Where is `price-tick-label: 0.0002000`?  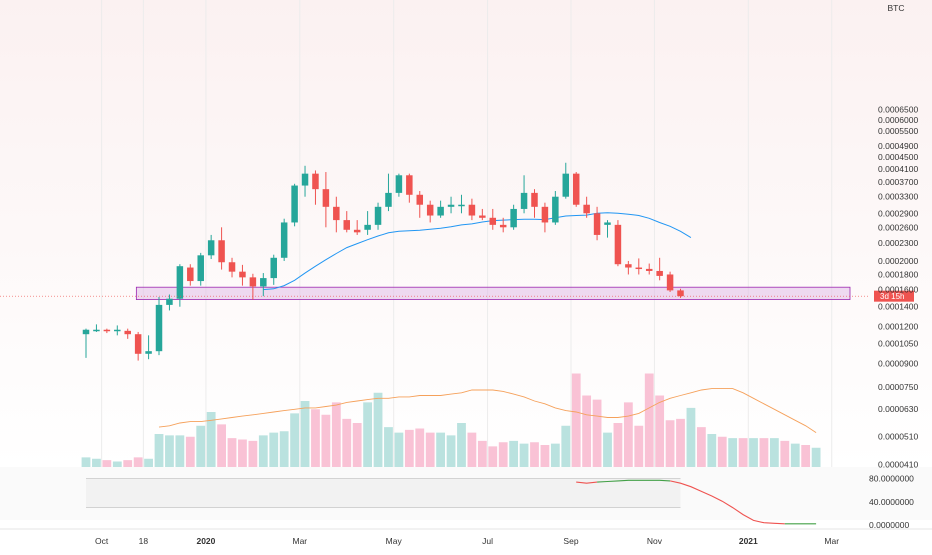 price-tick-label: 0.0002000 is located at coordinates (898, 261).